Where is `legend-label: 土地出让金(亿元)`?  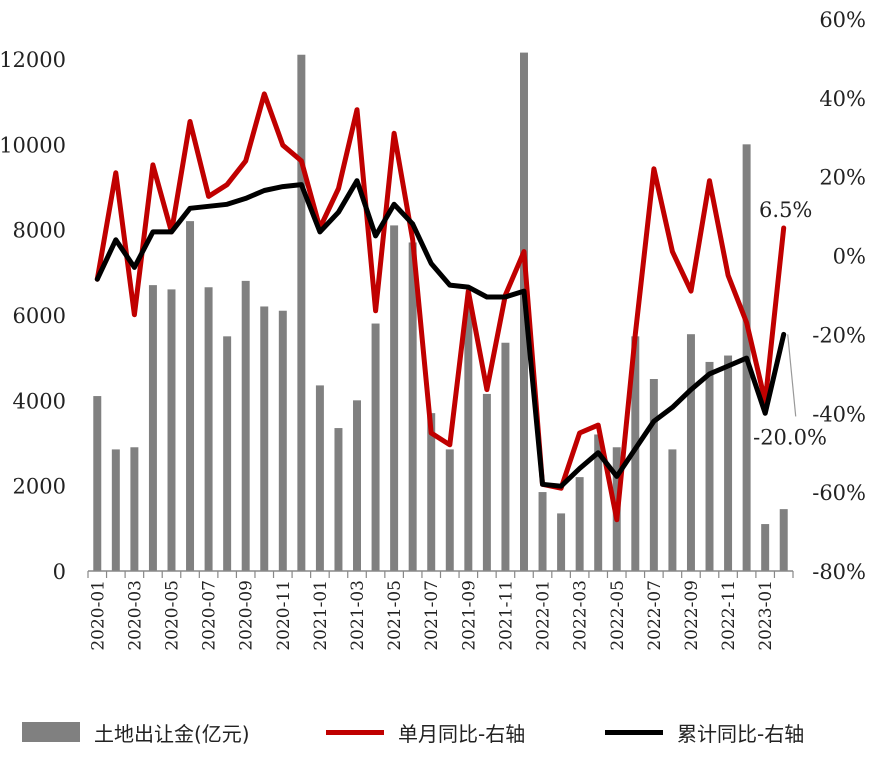
legend-label: 土地出让金(亿元) is located at coordinates (172, 733).